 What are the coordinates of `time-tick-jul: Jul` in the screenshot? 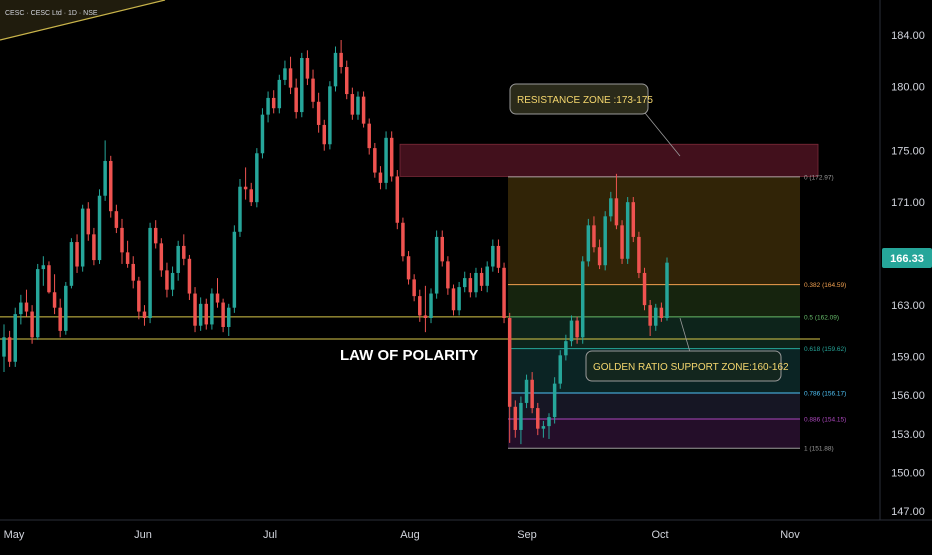 It's located at (270, 535).